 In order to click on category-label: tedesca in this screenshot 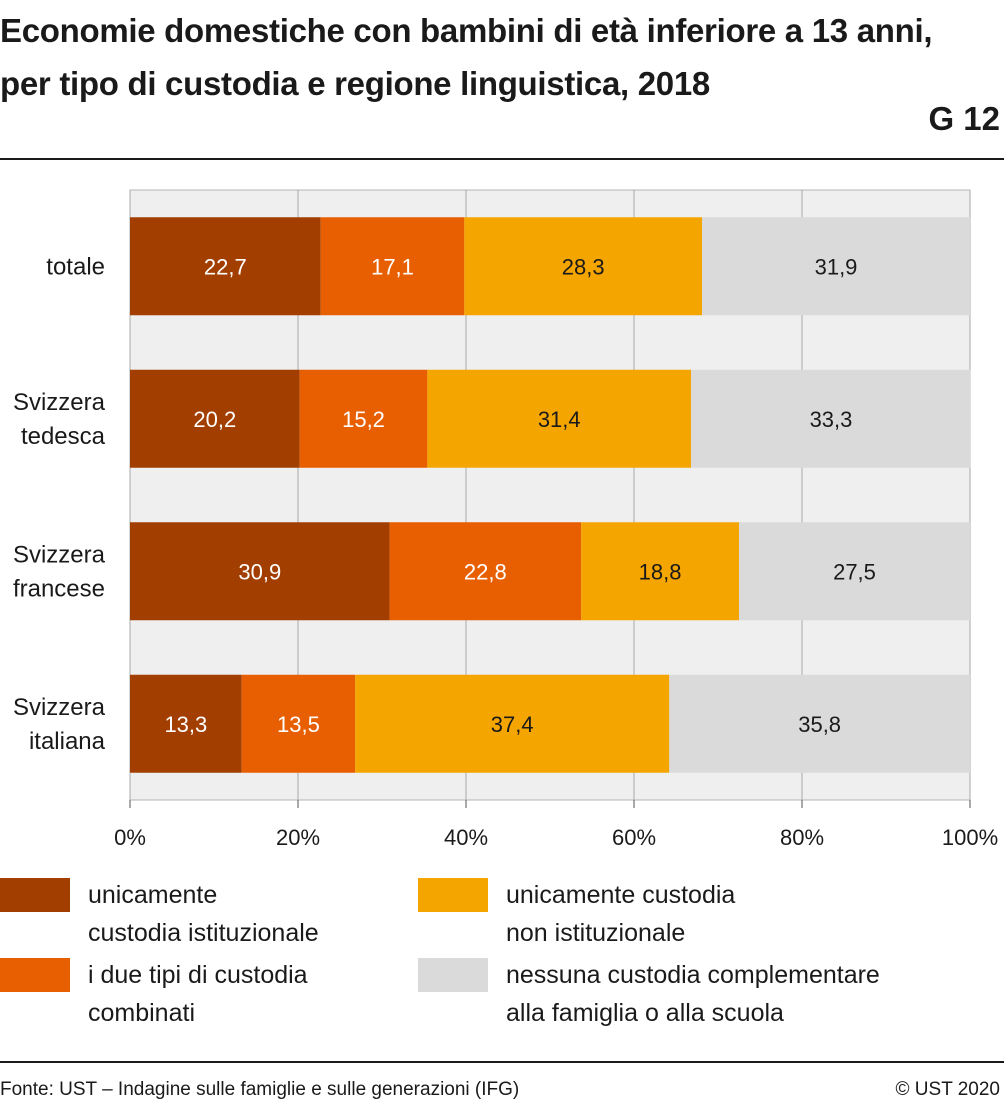, I will do `click(63, 436)`.